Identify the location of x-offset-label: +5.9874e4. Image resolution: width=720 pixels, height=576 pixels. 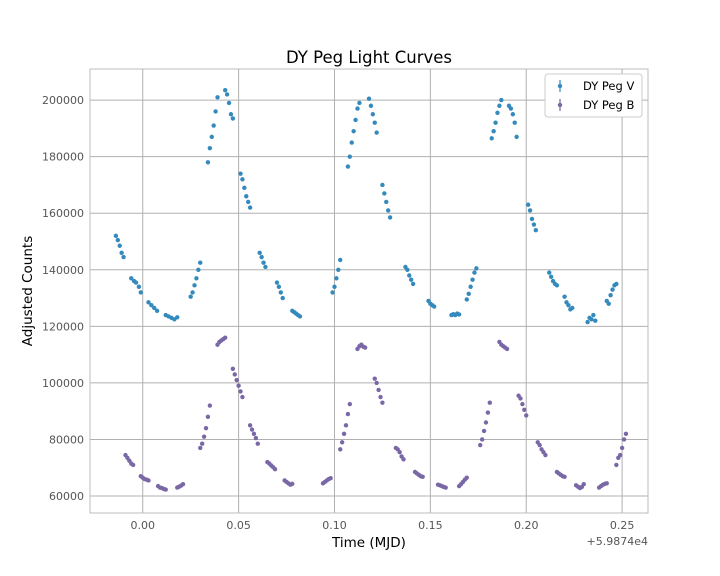
(617, 541).